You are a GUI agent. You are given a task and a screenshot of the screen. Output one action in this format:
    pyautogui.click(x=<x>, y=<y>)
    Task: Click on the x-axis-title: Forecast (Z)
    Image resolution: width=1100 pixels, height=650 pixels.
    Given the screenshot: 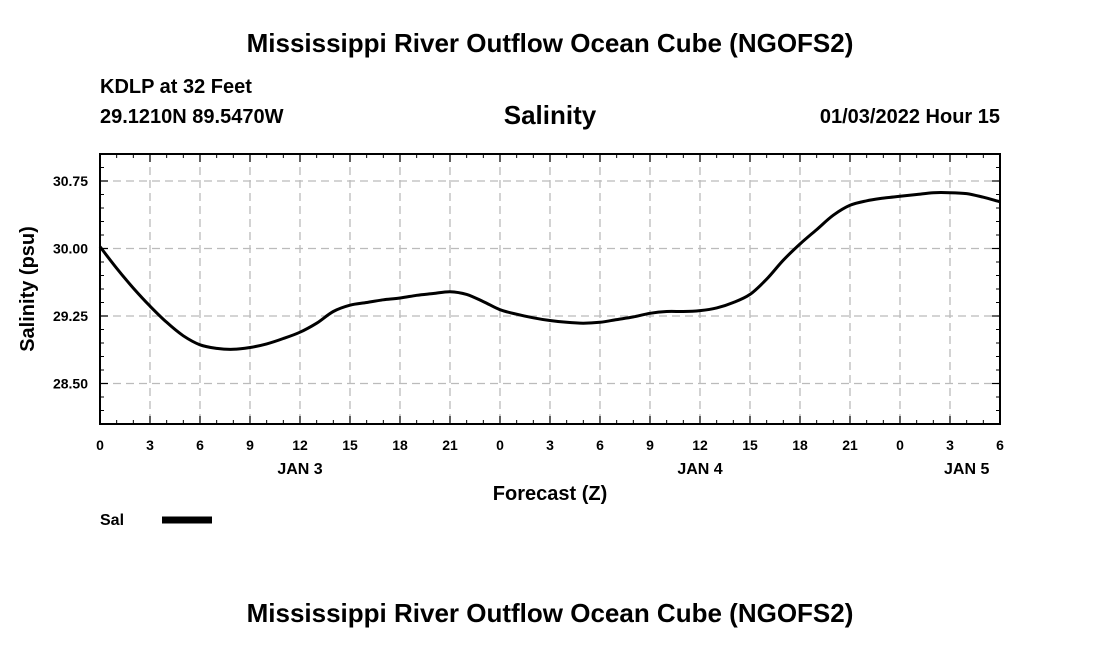 What is the action you would take?
    pyautogui.click(x=550, y=494)
    